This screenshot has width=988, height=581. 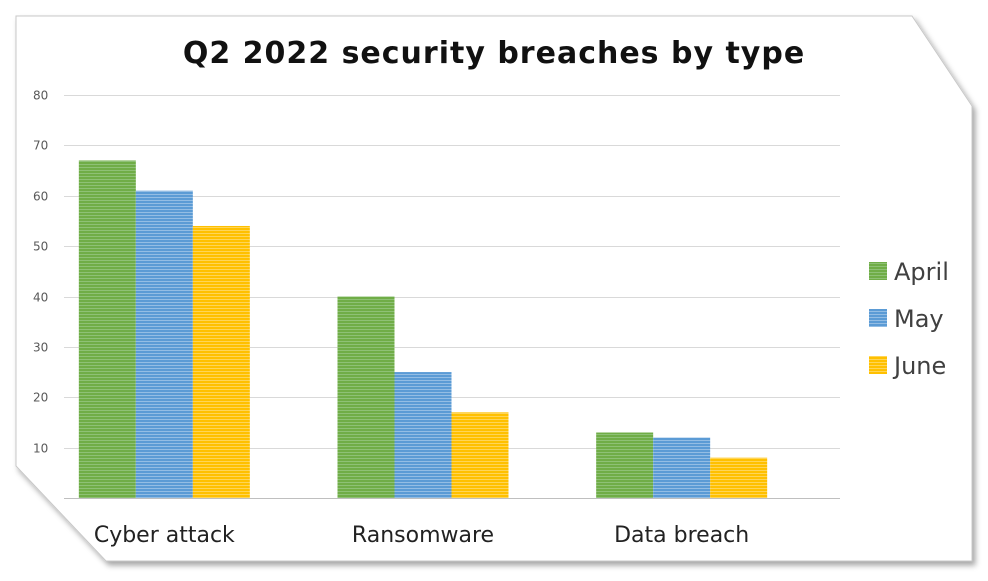 I want to click on legend-label-april: April, so click(x=921, y=272).